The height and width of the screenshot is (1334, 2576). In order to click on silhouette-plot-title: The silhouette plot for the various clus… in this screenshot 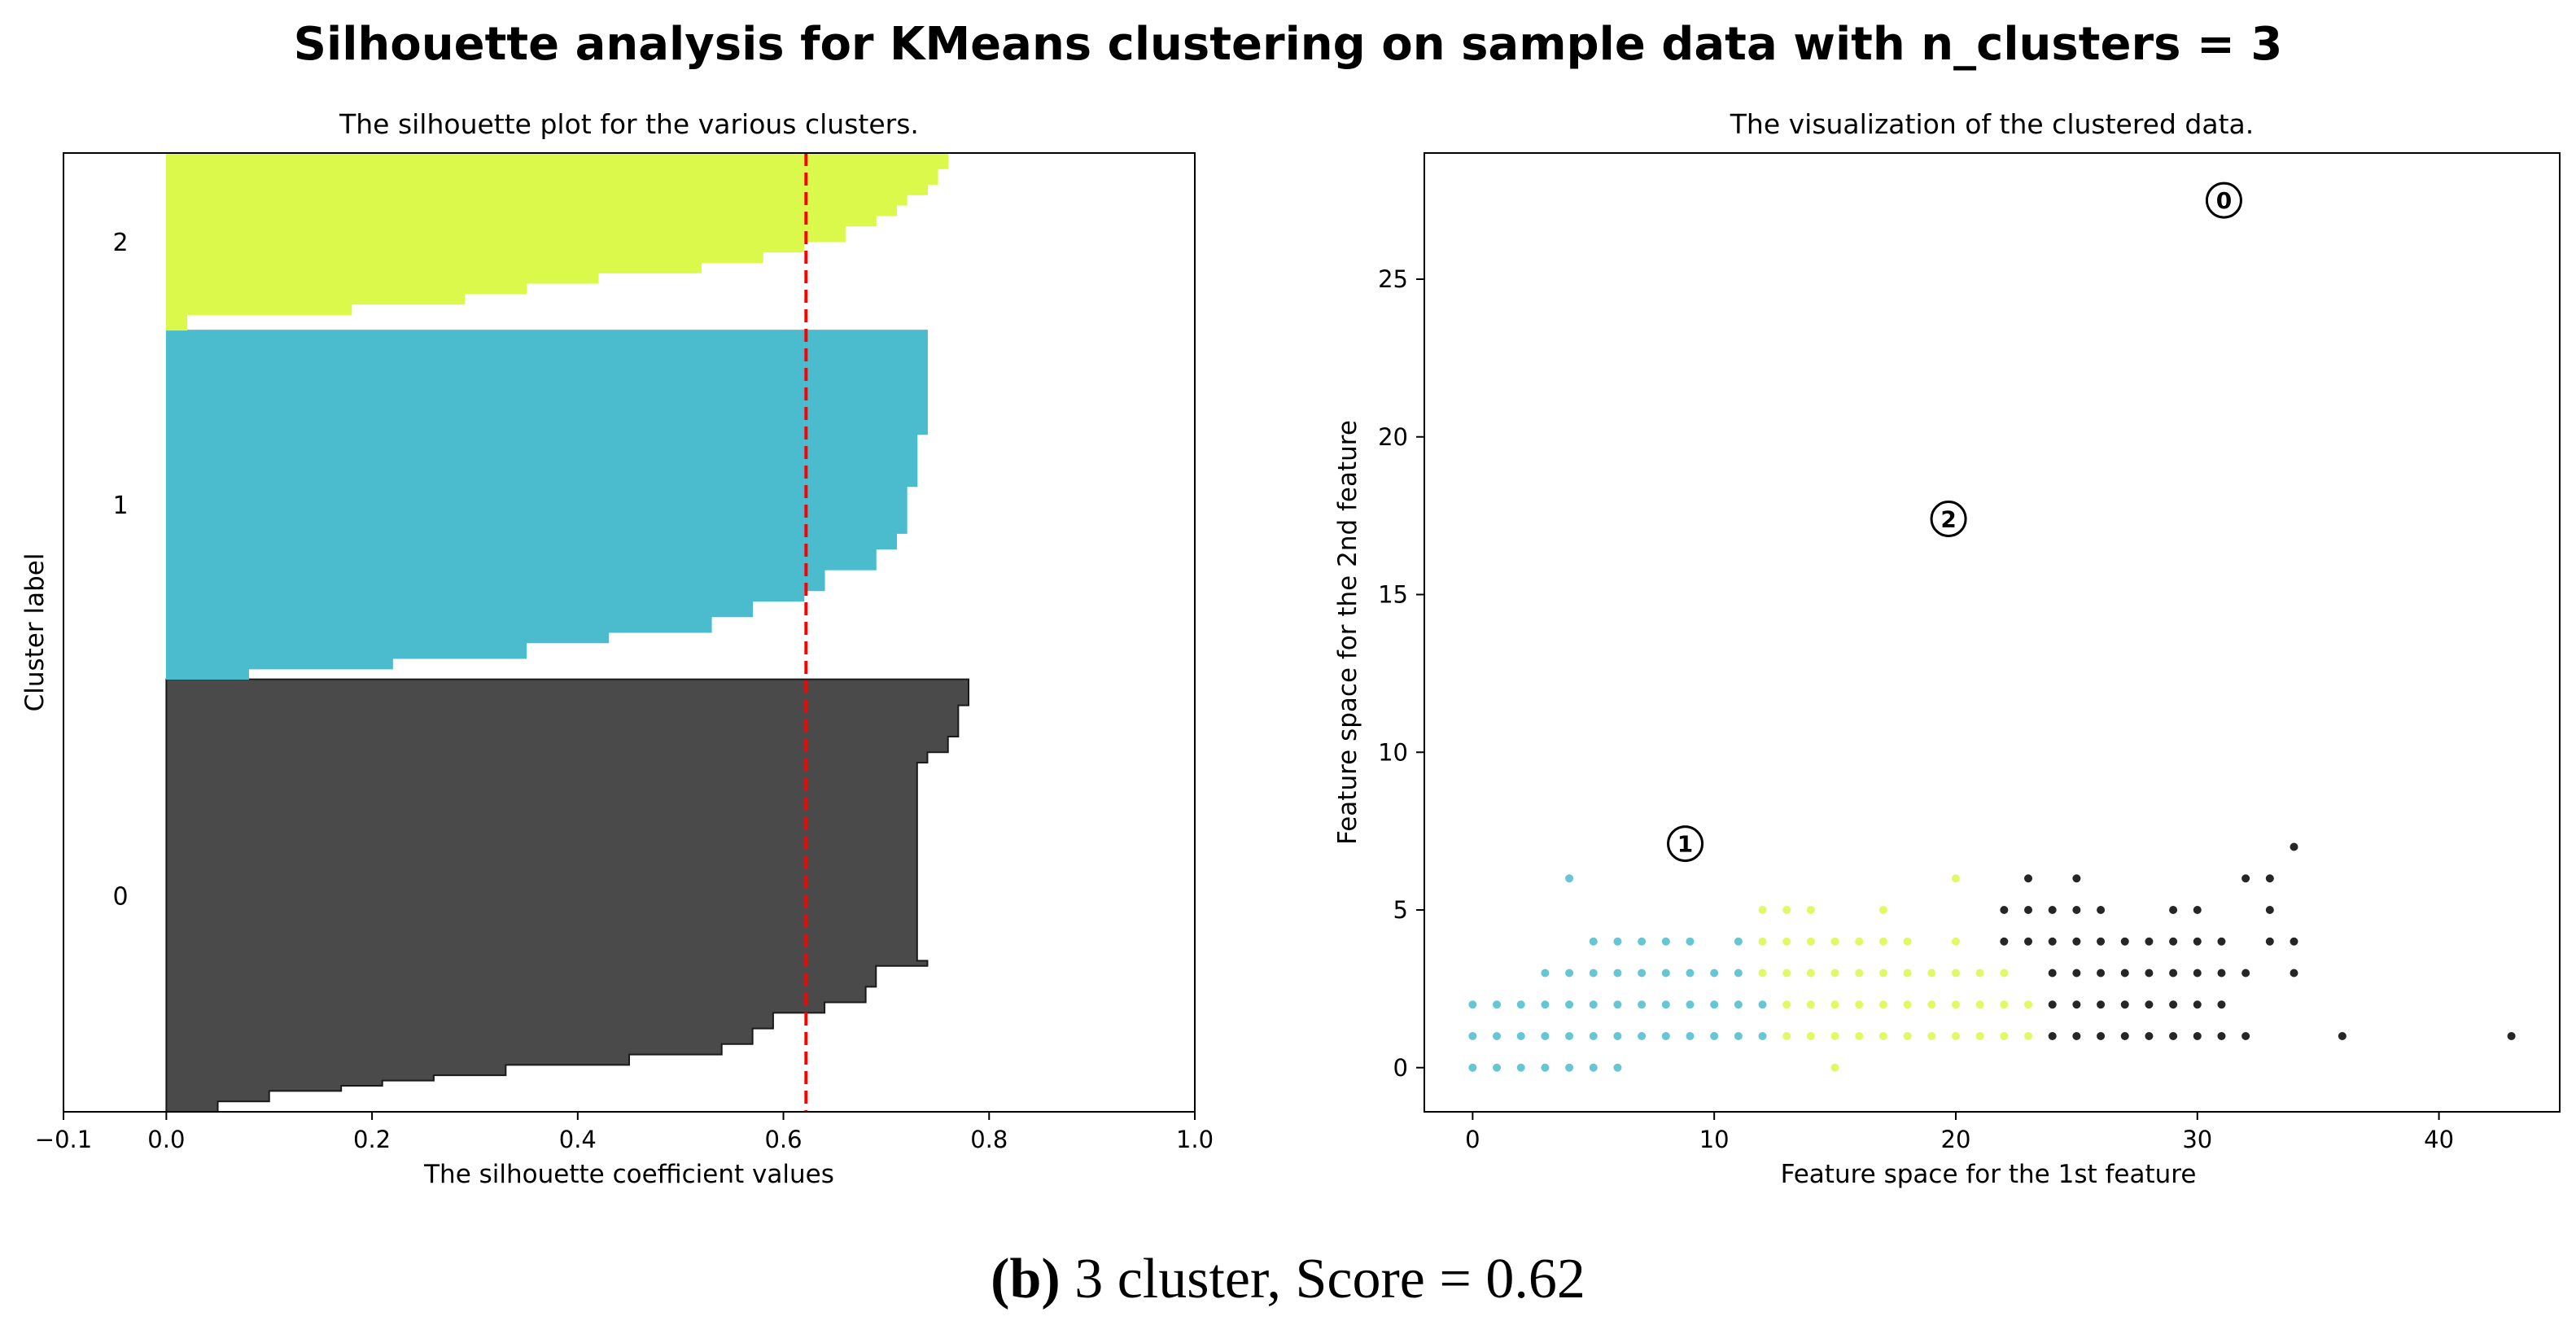, I will do `click(629, 124)`.